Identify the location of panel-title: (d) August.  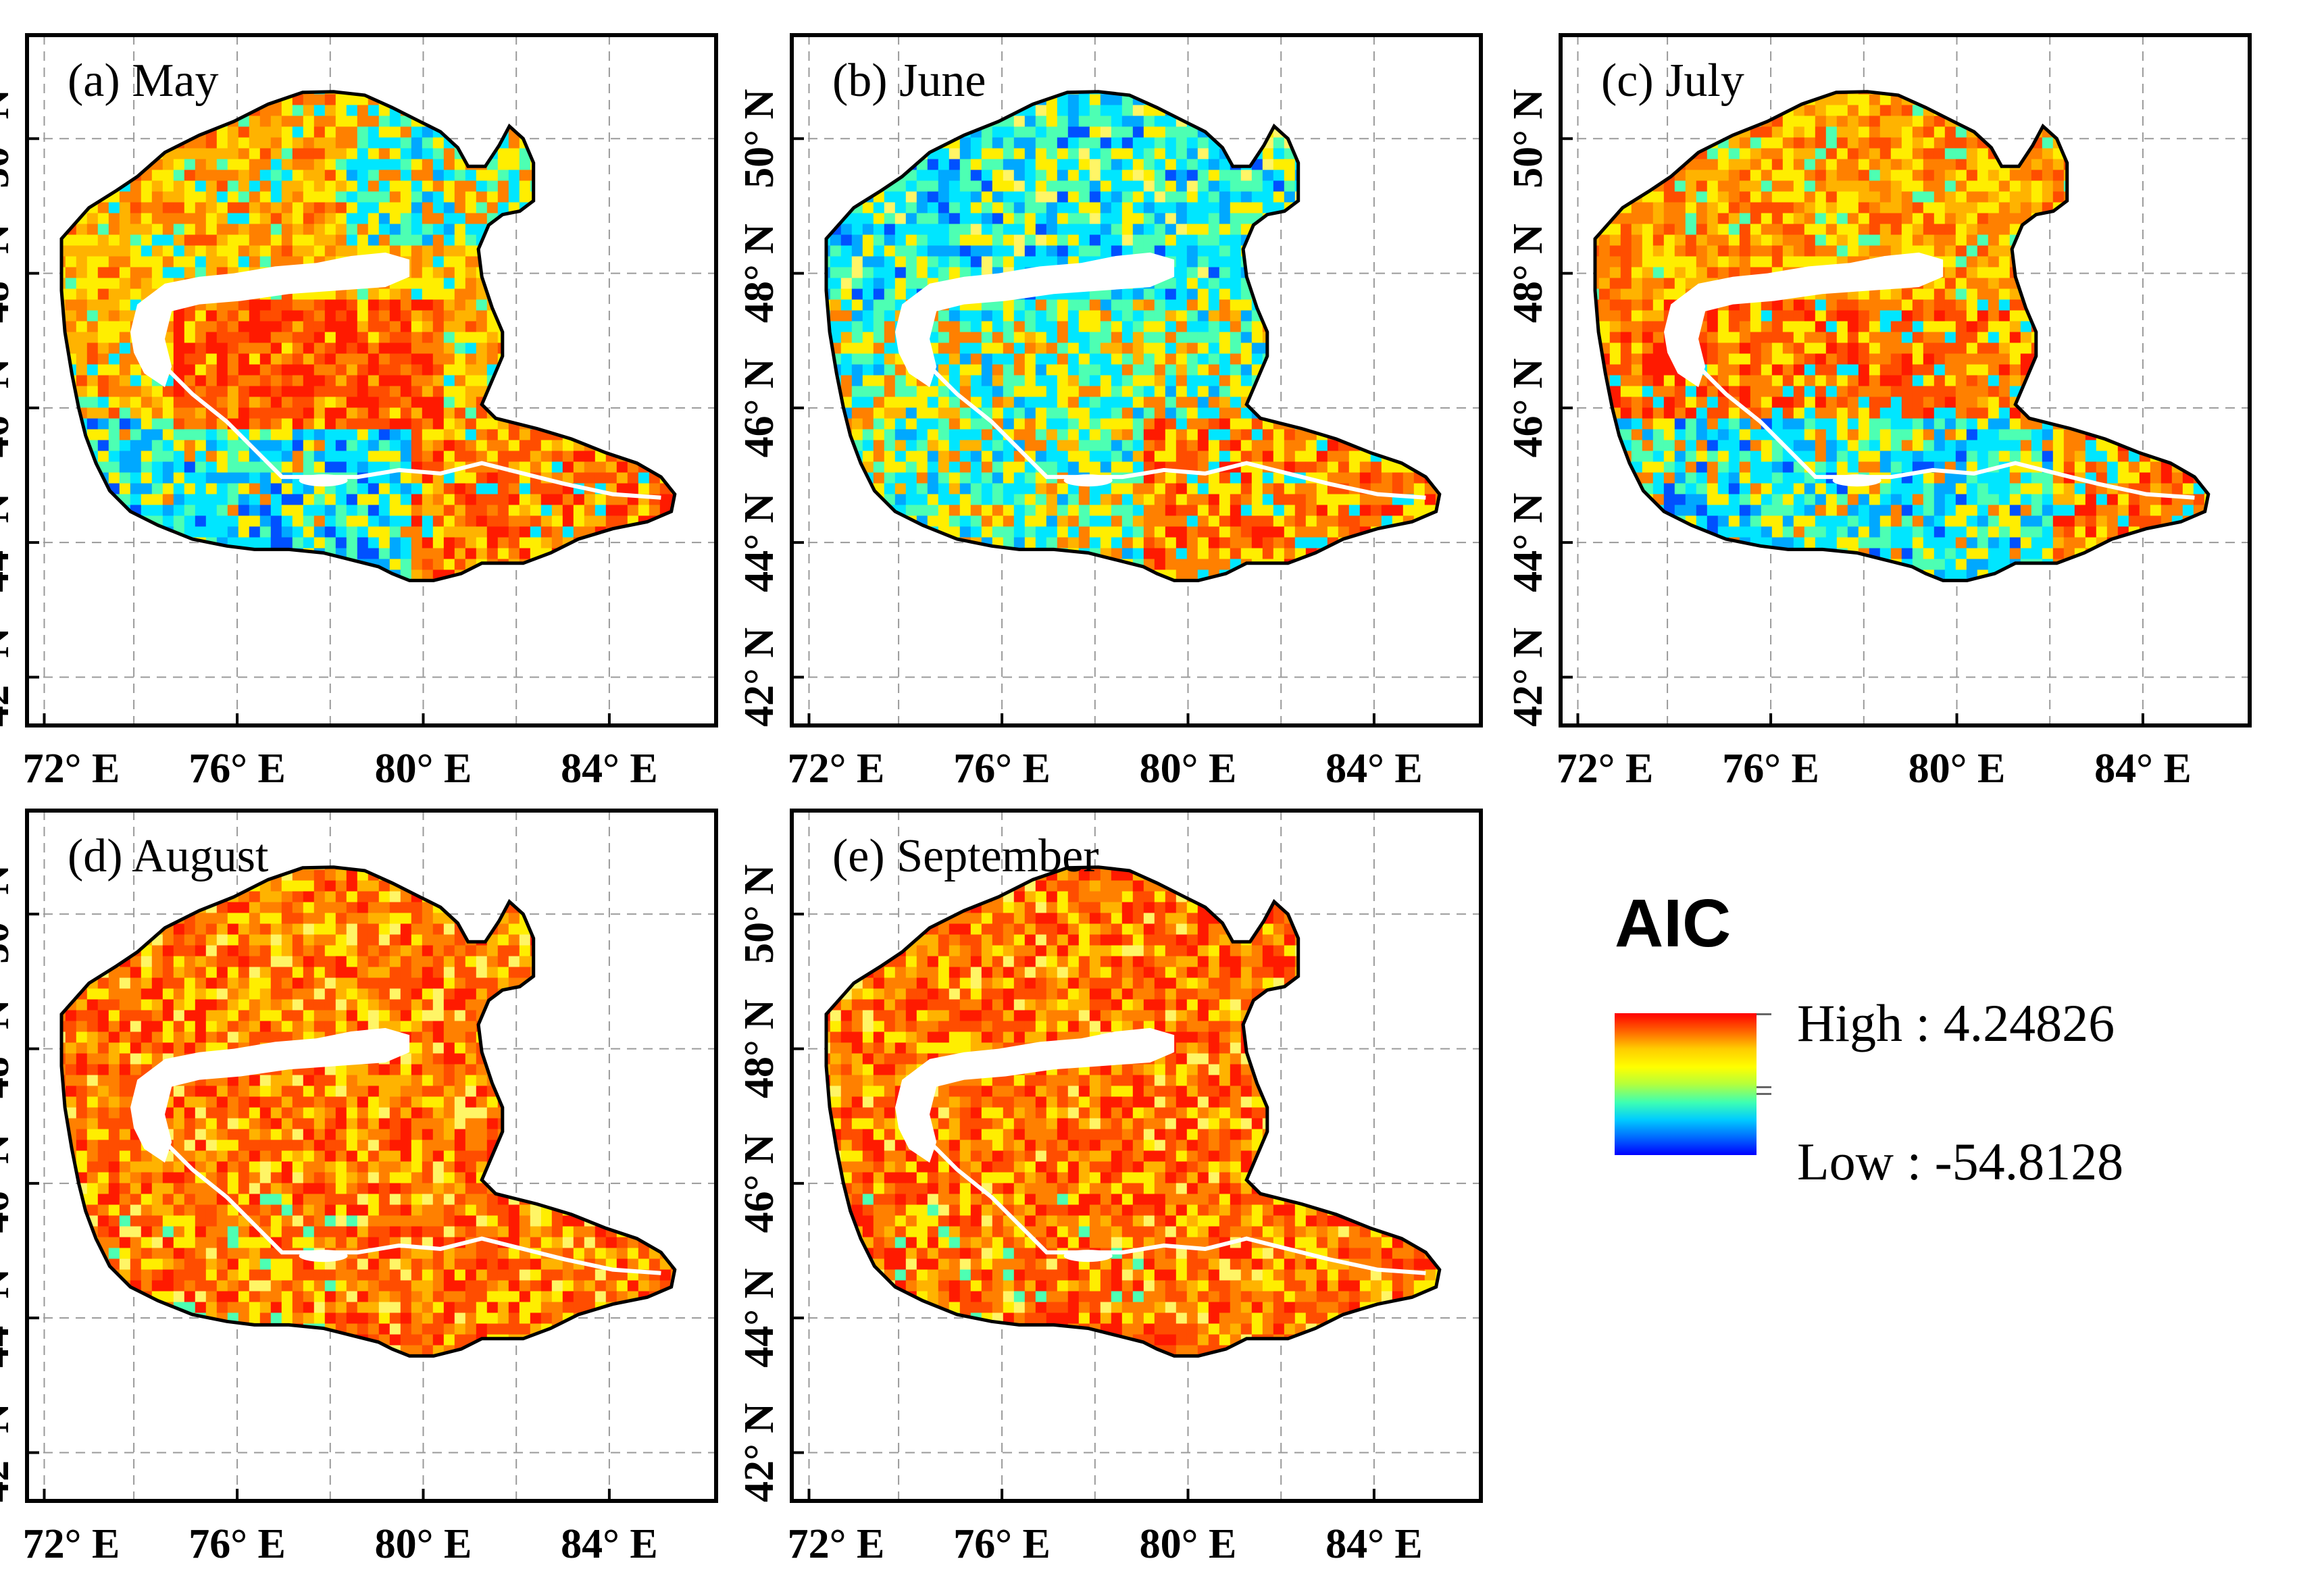
(168, 856).